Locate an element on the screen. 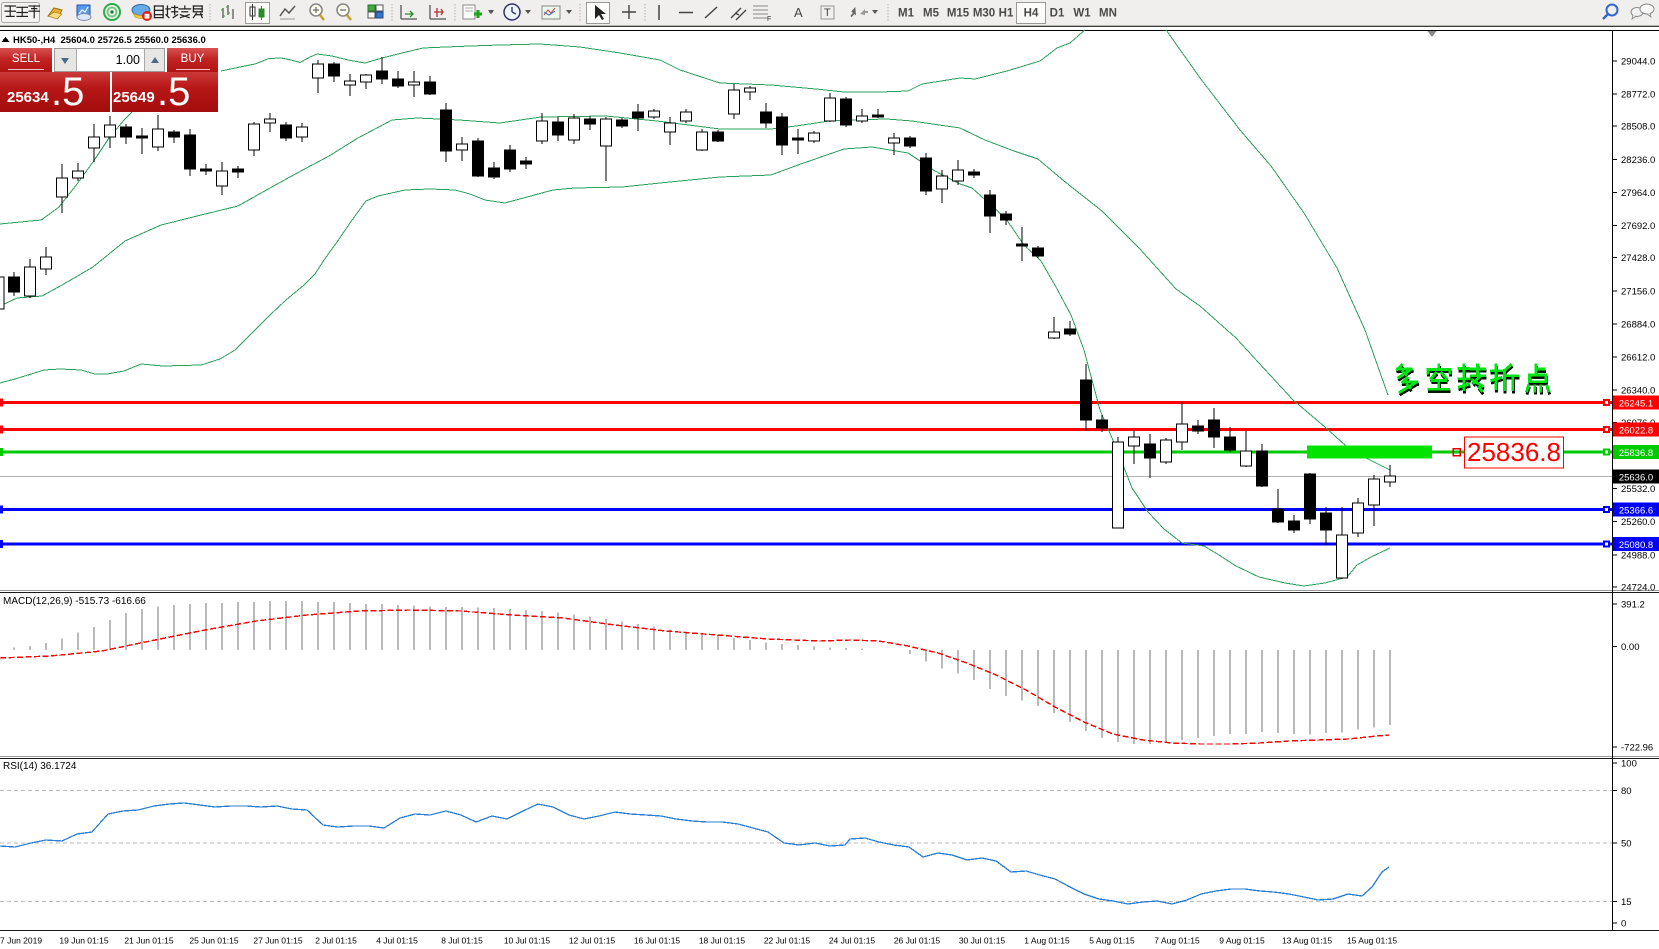 The width and height of the screenshot is (1659, 949). svg-text: D1 is located at coordinates (1057, 14).